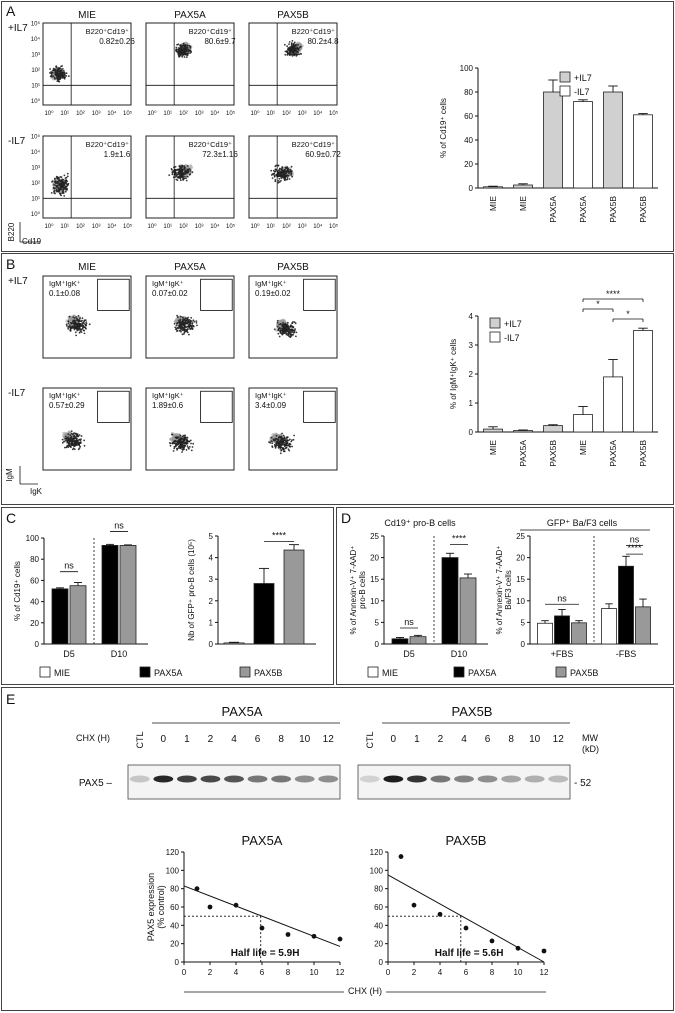 Image resolution: width=675 pixels, height=1013 pixels. What do you see at coordinates (293, 177) in the screenshot?
I see `a-flow-plot-frame` at bounding box center [293, 177].